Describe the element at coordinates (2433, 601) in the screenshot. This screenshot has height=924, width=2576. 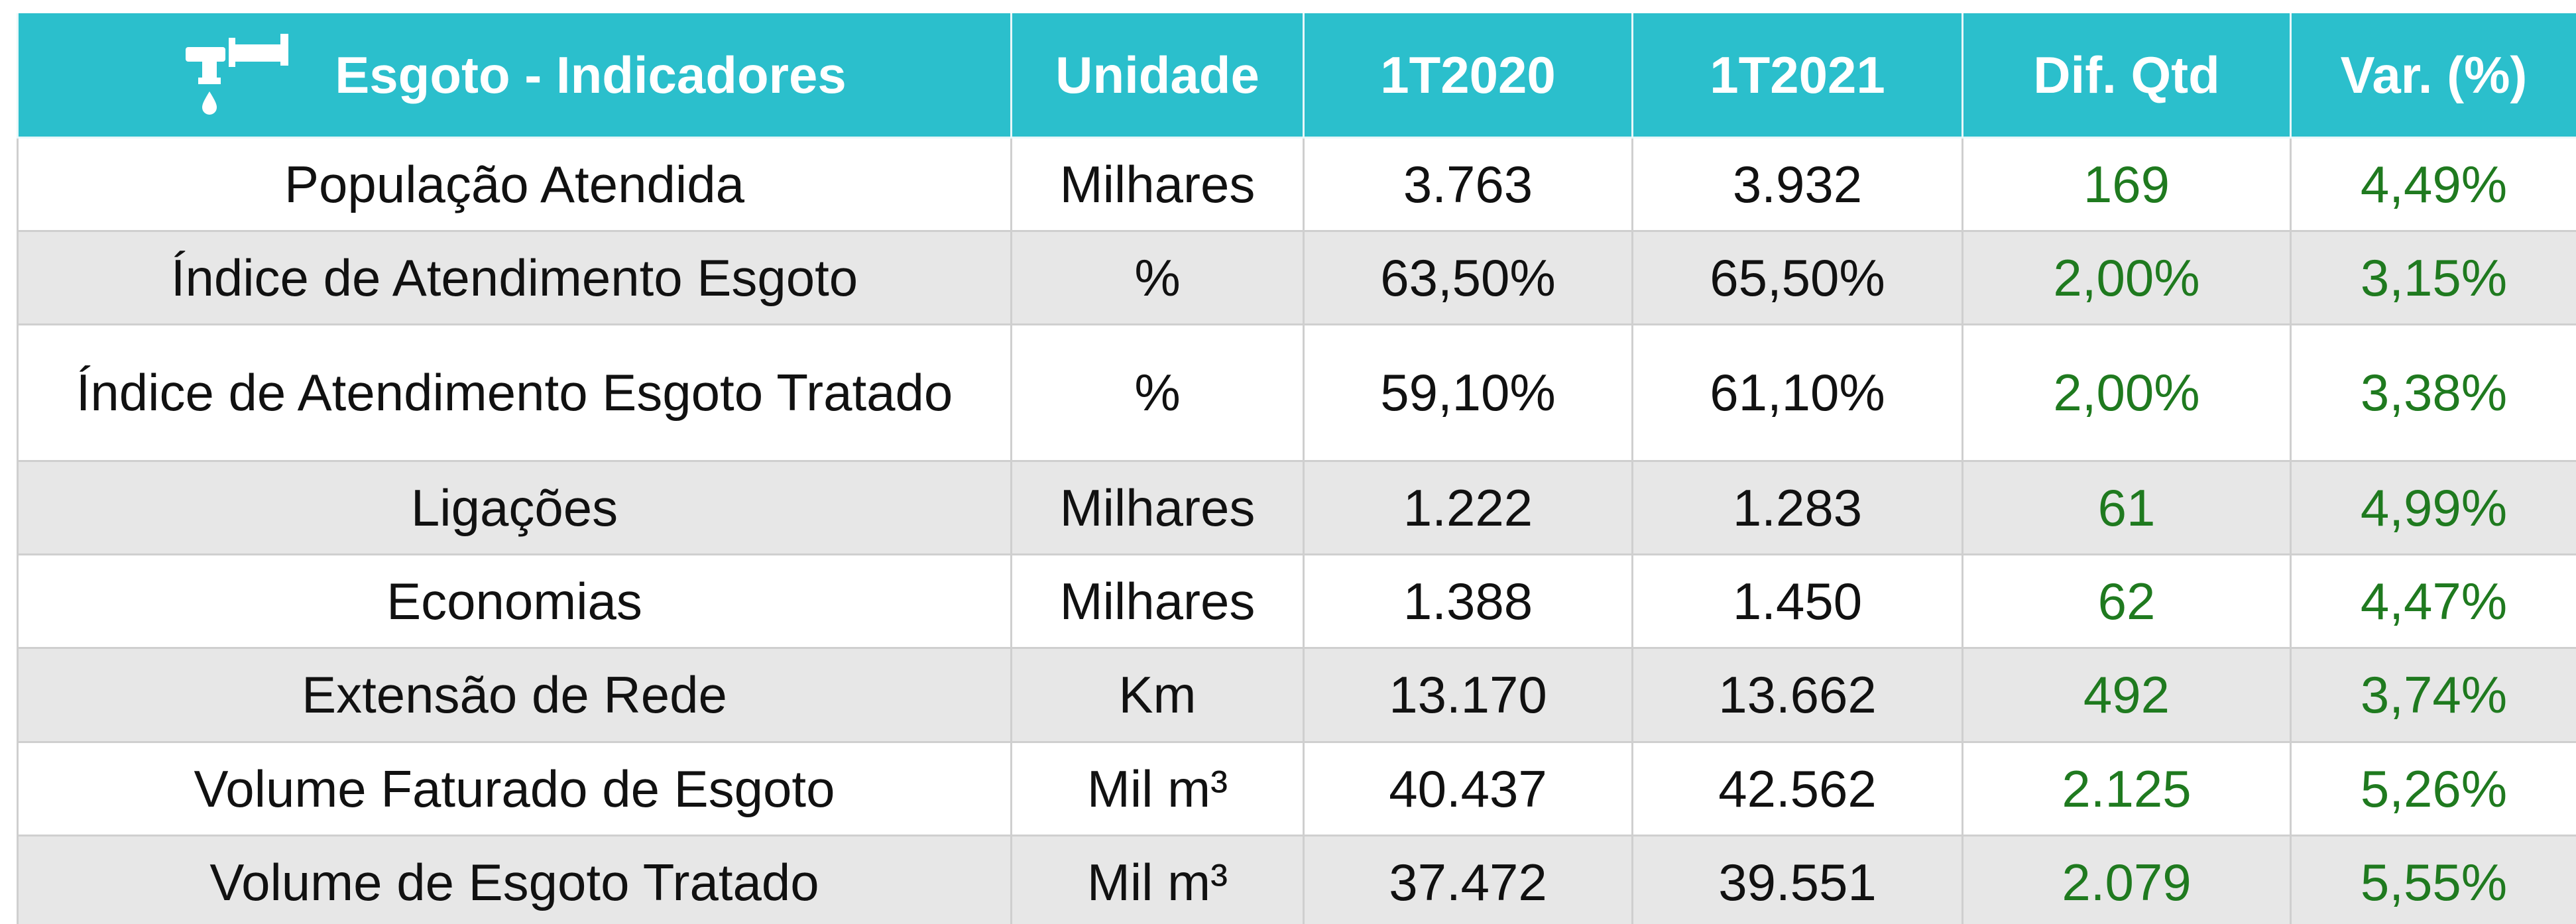
I see `table-cell: 4,47%` at that location.